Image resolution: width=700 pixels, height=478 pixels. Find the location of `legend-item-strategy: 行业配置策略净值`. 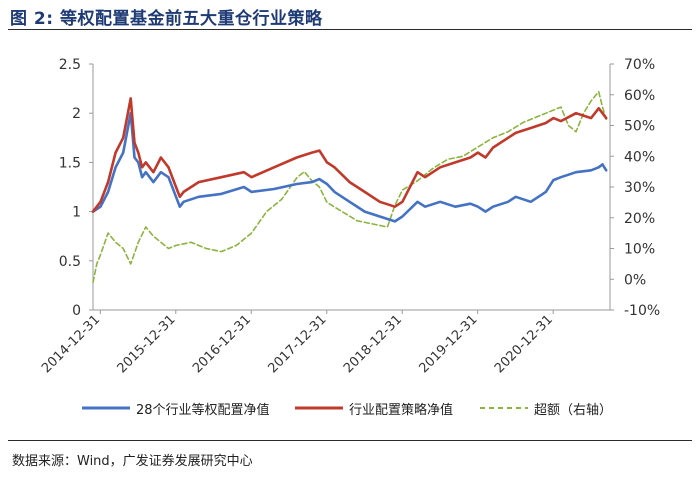

legend-item-strategy: 行业配置策略净值 is located at coordinates (374, 408).